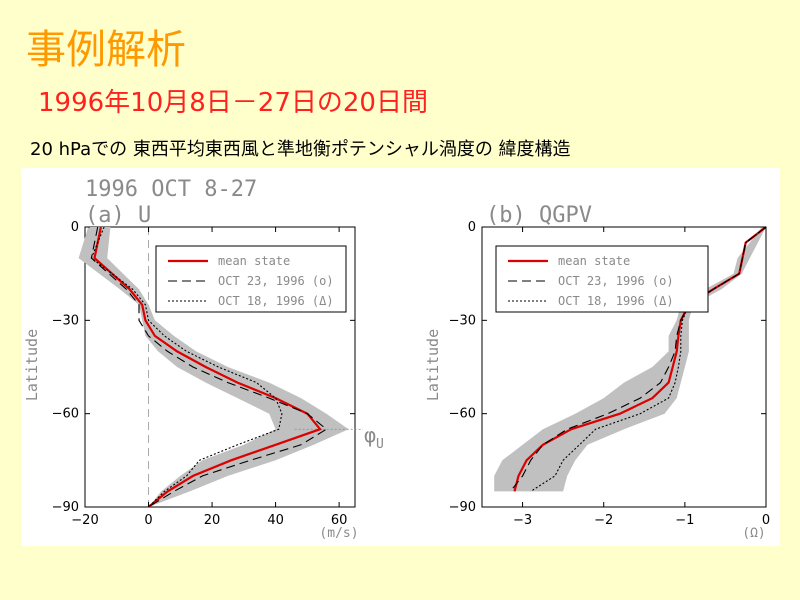 Image resolution: width=800 pixels, height=600 pixels. I want to click on x-tick-label: 60, so click(339, 520).